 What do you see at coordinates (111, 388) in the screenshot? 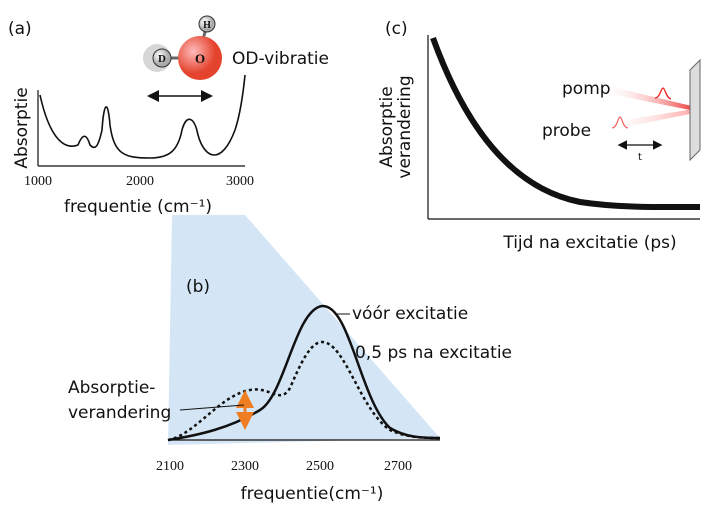
I see `change-label: Absorptie-` at bounding box center [111, 388].